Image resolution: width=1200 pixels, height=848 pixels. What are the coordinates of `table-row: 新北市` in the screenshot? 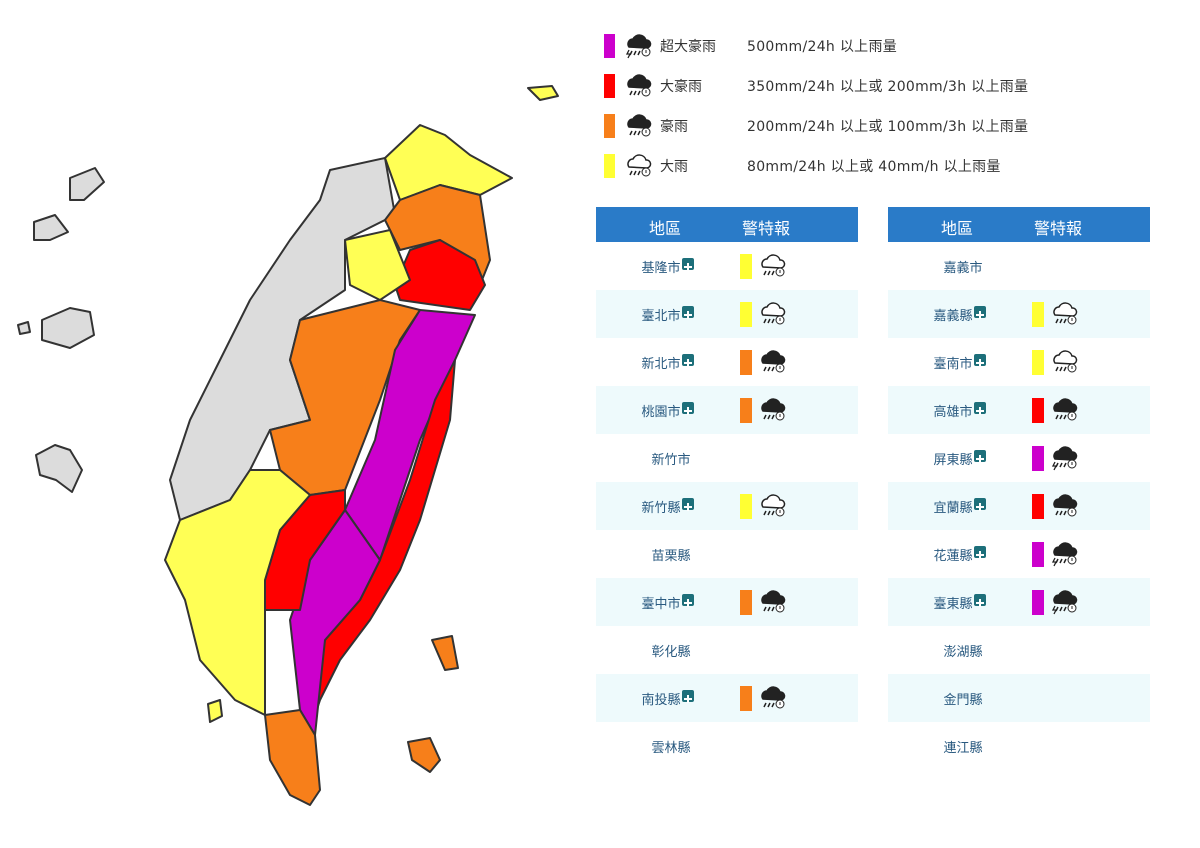 It's located at (727, 362).